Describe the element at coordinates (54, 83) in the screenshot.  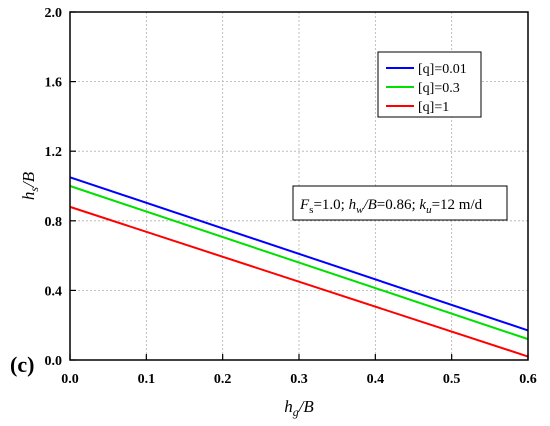
I see `y-tick-label: 1.6` at that location.